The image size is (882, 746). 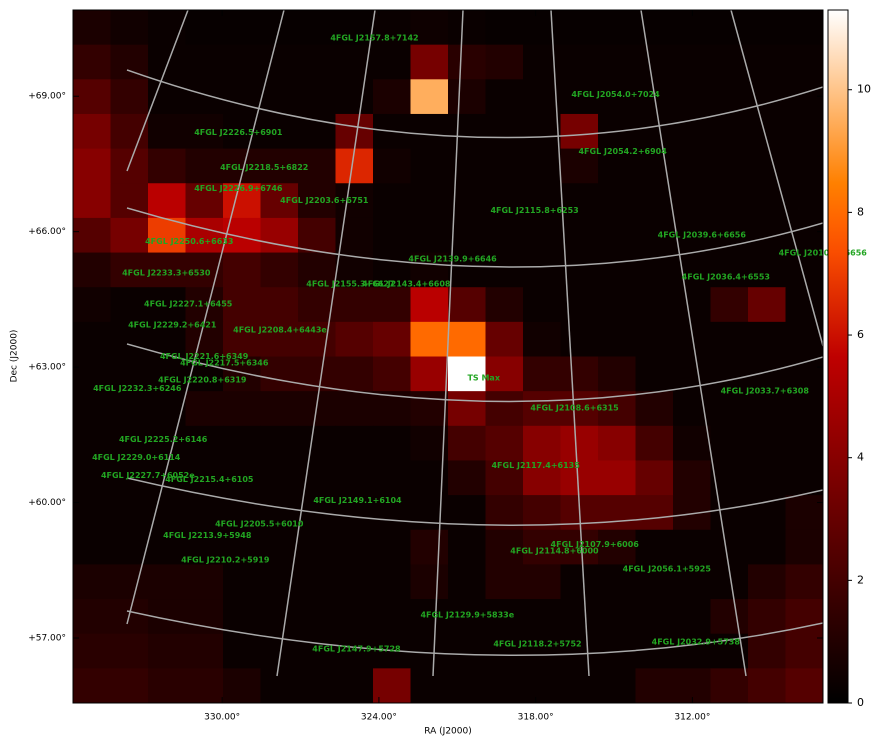 I want to click on source-label: 4FGL J2232.3+6246, so click(x=137, y=388).